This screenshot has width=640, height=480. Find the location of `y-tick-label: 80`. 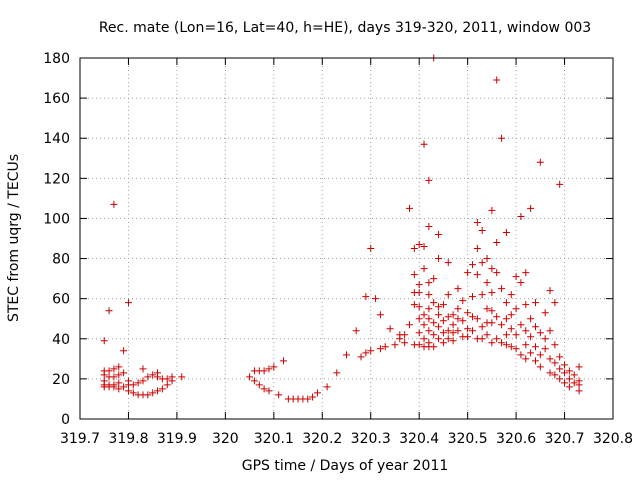

y-tick-label: 80 is located at coordinates (61, 260).